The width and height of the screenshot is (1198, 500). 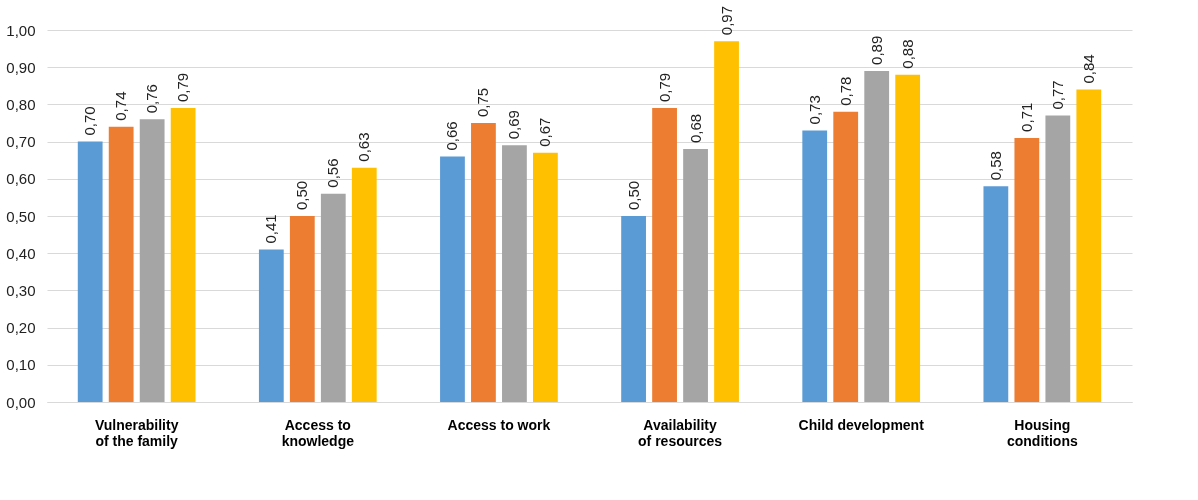 I want to click on data-label: 0,73, so click(x=814, y=110).